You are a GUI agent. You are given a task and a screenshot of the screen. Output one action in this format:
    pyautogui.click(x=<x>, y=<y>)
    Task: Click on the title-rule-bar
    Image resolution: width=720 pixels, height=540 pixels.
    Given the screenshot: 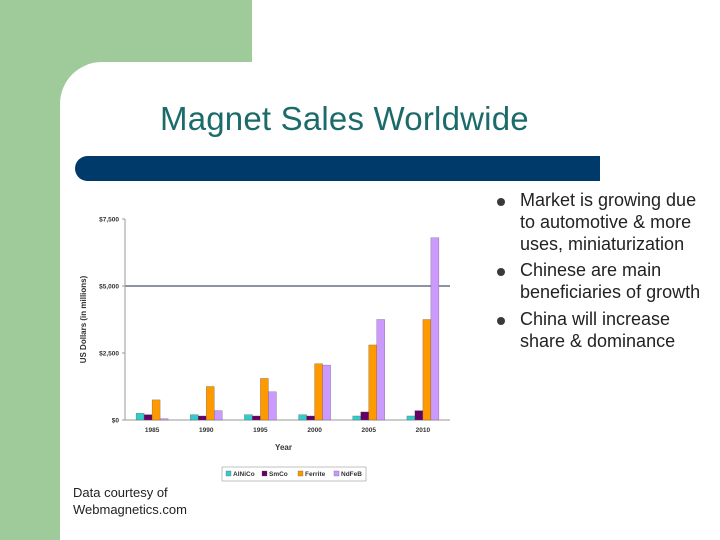 What is the action you would take?
    pyautogui.click(x=337, y=168)
    